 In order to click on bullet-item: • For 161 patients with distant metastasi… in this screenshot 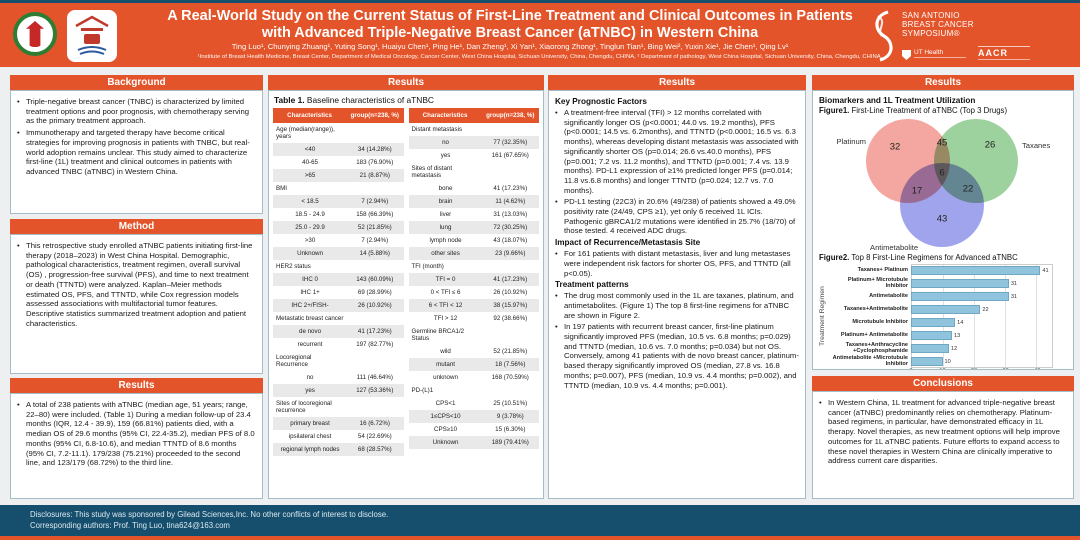, I will do `click(677, 263)`.